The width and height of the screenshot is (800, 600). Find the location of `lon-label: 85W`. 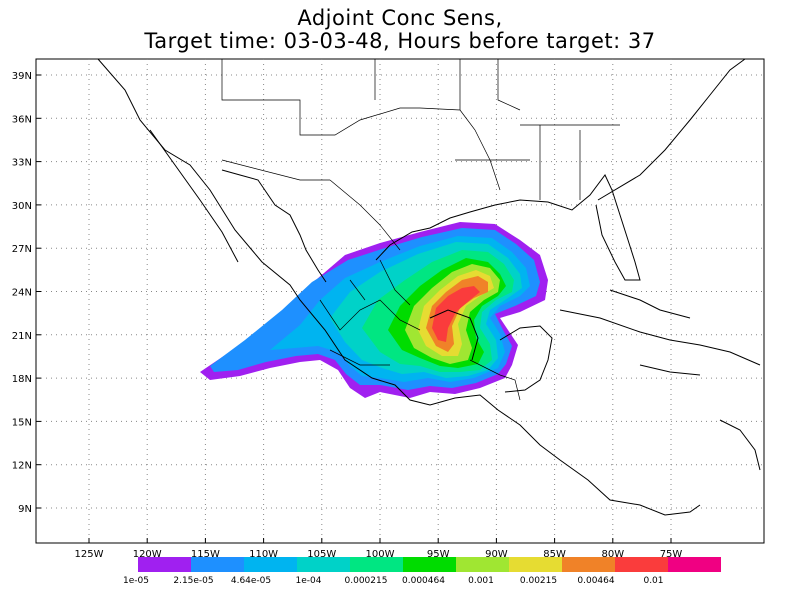

lon-label: 85W is located at coordinates (554, 554).